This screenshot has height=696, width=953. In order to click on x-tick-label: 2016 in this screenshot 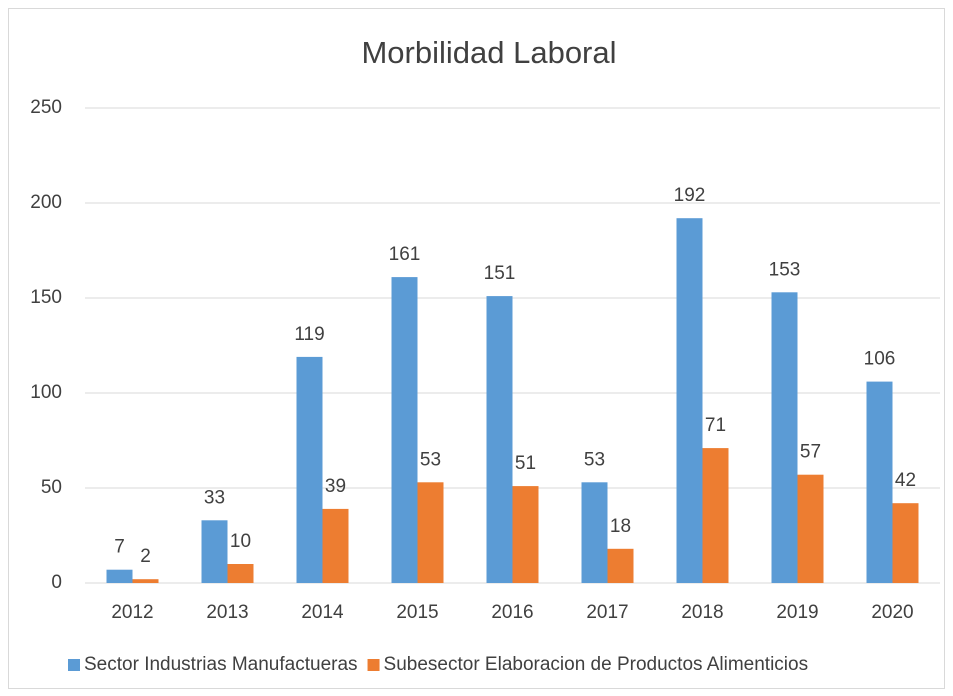, I will do `click(512, 612)`.